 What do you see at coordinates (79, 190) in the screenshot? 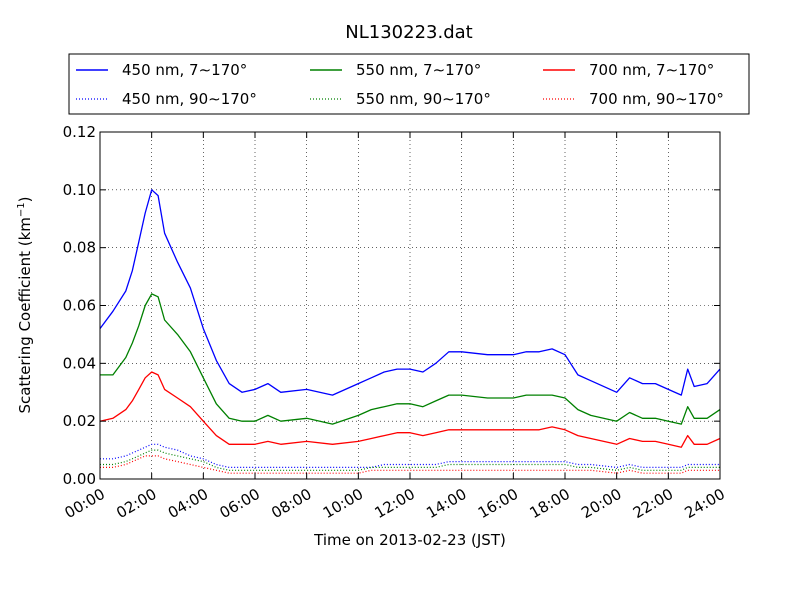
I see `y-tick-label: 0.10` at bounding box center [79, 190].